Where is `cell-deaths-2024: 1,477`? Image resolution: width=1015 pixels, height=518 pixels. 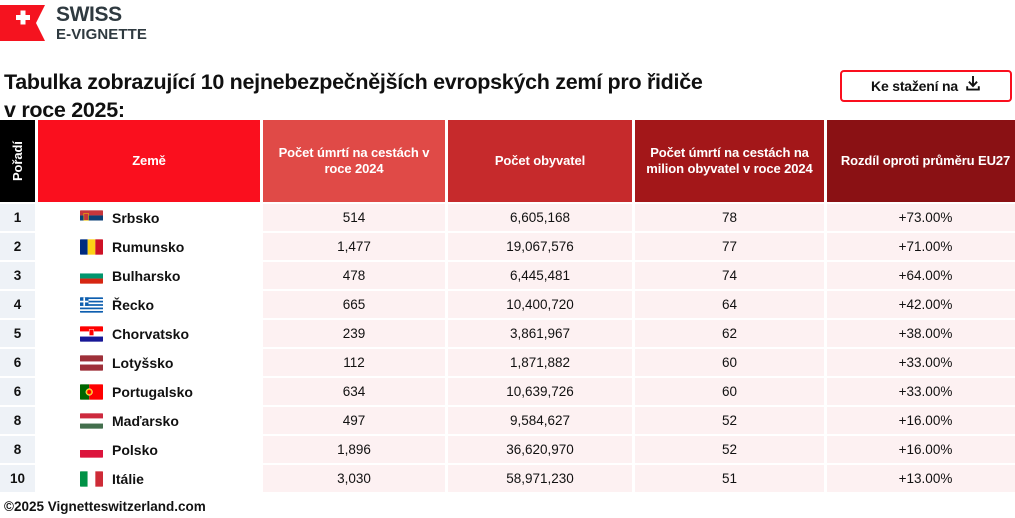
cell-deaths-2024: 1,477 is located at coordinates (354, 246).